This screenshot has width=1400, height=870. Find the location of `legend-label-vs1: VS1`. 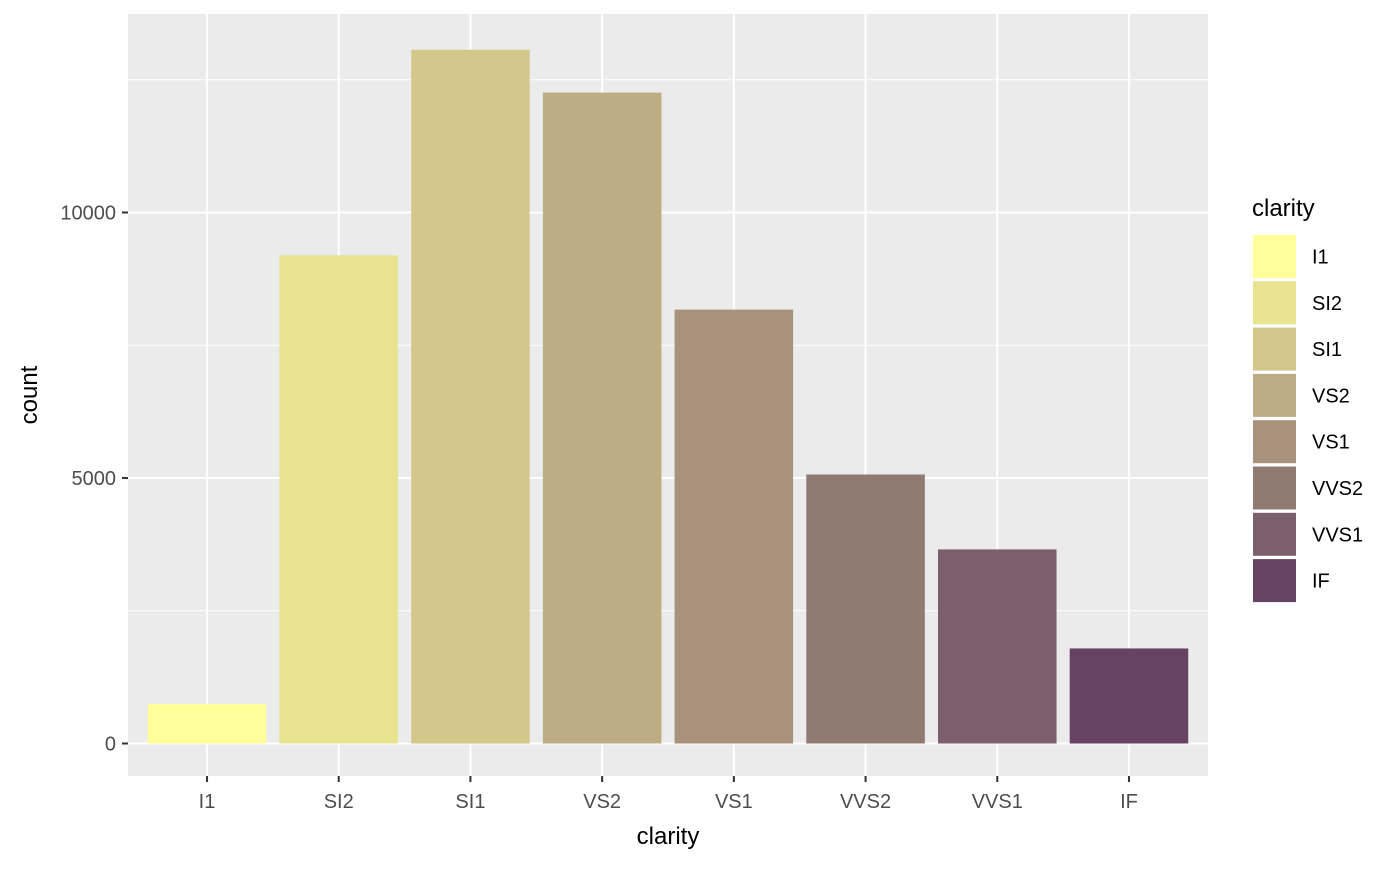

legend-label-vs1: VS1 is located at coordinates (1331, 443).